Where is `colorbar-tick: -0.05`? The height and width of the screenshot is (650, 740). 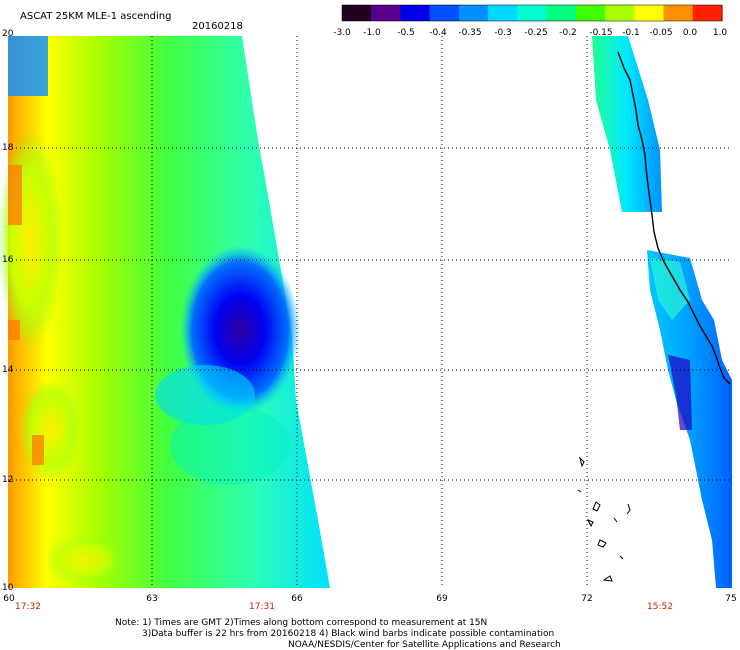
colorbar-tick: -0.05 is located at coordinates (660, 33).